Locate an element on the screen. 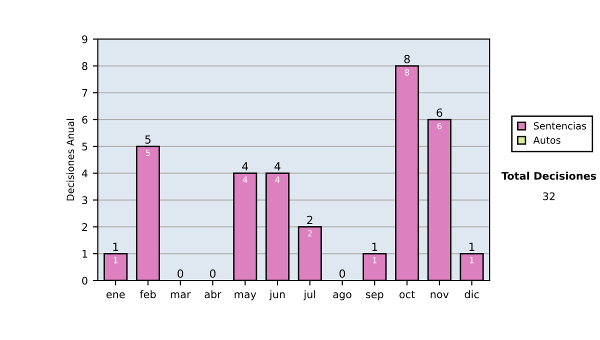 Image resolution: width=600 pixels, height=340 pixels. y-tick-label: 0 is located at coordinates (85, 280).